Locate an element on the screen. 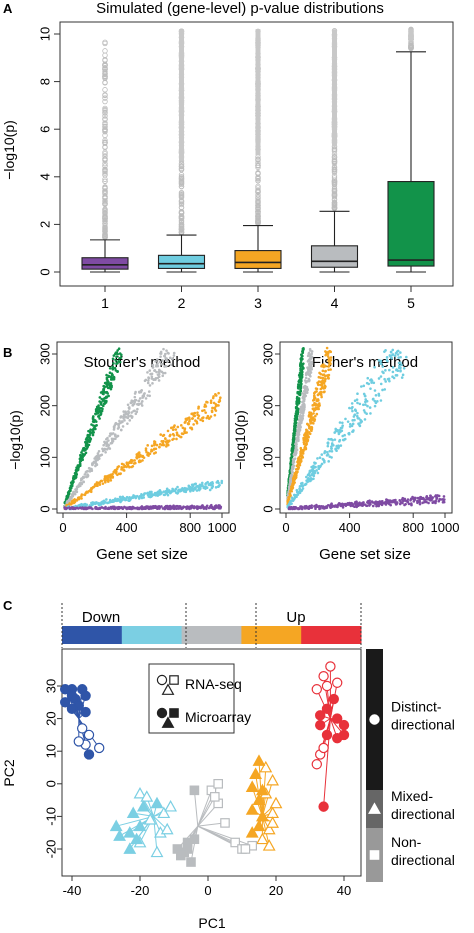 The height and width of the screenshot is (933, 474). c-link is located at coordinates (194, 844).